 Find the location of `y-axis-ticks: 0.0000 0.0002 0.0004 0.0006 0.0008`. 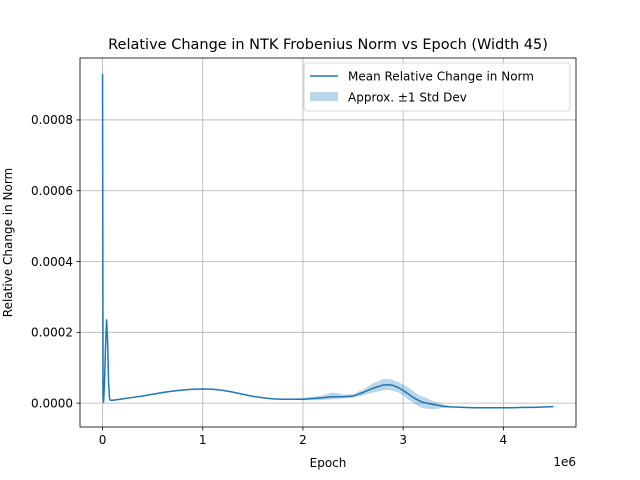

y-axis-ticks: 0.0000 0.0002 0.0004 0.0006 0.0008 is located at coordinates (55, 261).